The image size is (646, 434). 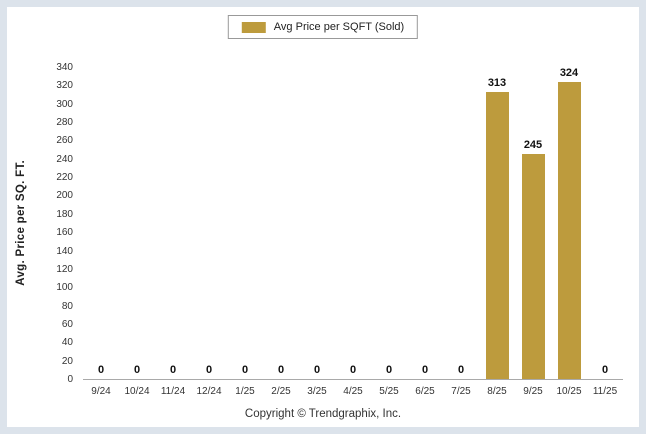 I want to click on x-tick-label: 9/25, so click(x=533, y=391).